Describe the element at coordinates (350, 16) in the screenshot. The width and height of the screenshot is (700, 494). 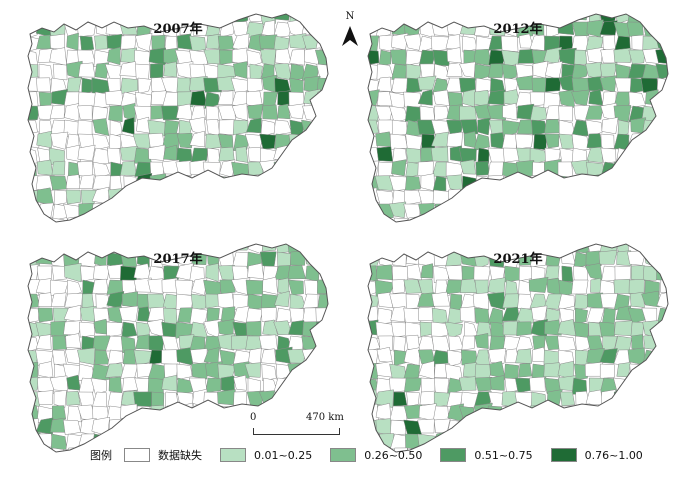
I see `north-label: N` at that location.